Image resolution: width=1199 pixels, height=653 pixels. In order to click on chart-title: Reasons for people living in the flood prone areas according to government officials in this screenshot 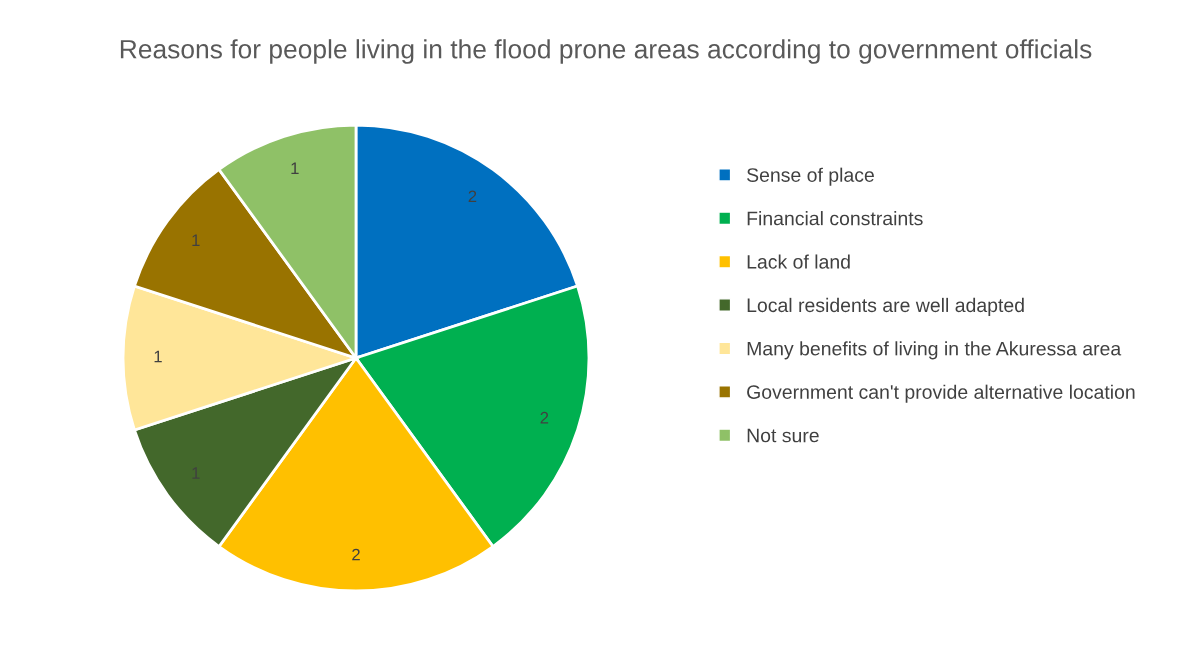, I will do `click(606, 51)`.